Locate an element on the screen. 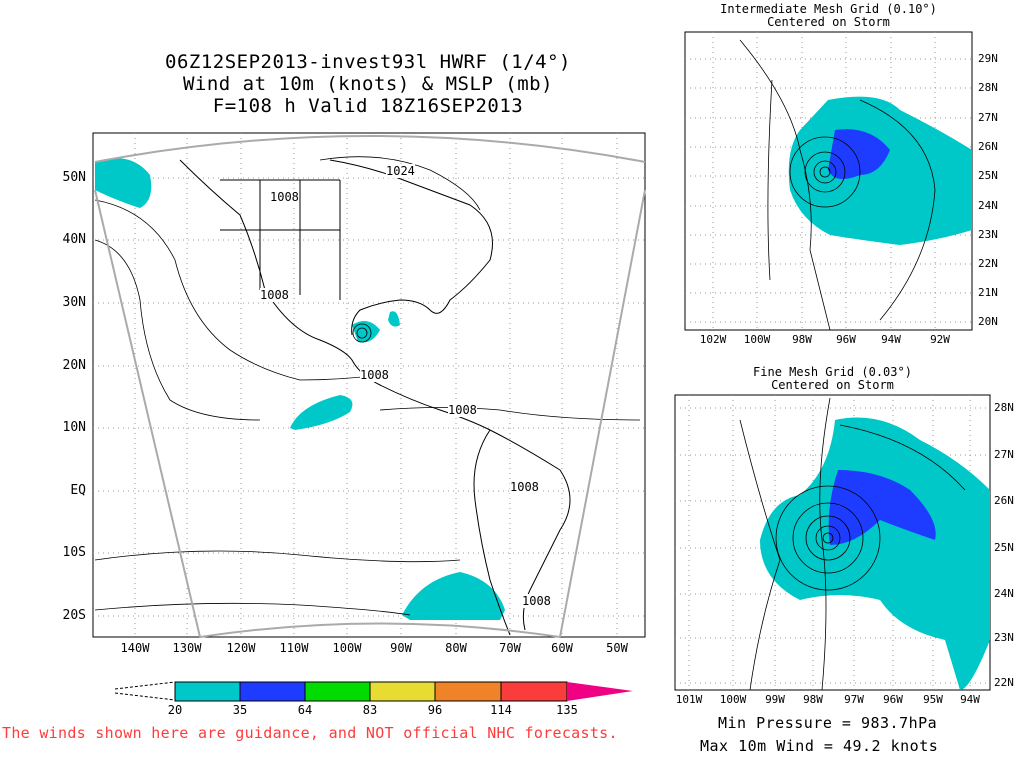 This screenshot has height=768, width=1024. lon-label: 101W is located at coordinates (689, 699).